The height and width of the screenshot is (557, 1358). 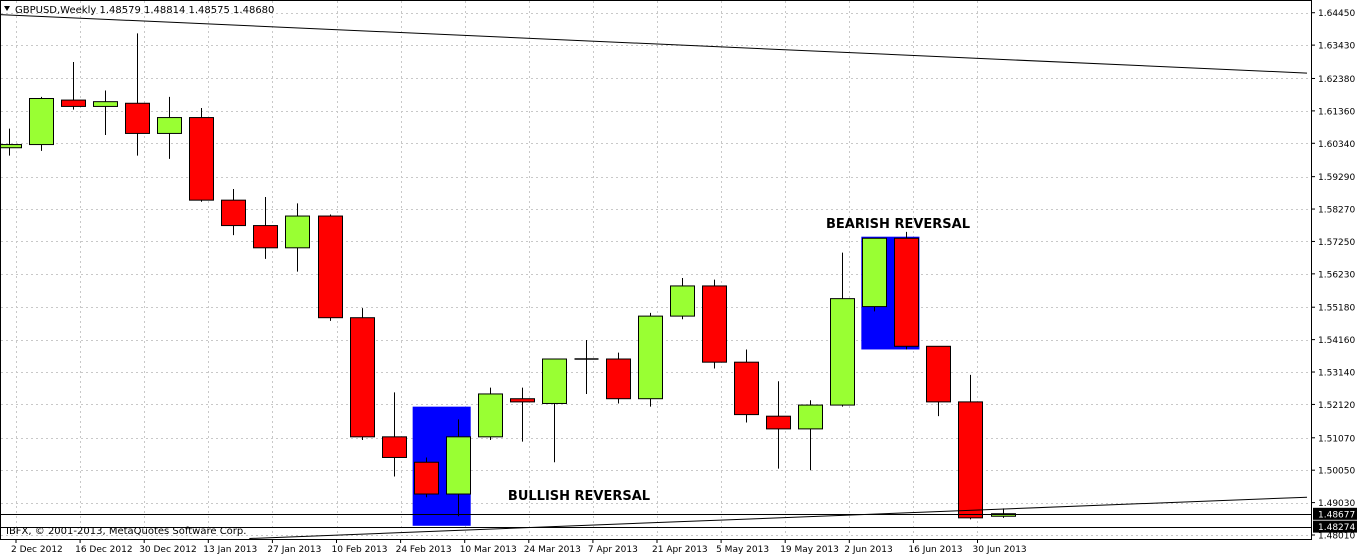 I want to click on y-axis-tick-label: 1.60340, so click(x=1336, y=145).